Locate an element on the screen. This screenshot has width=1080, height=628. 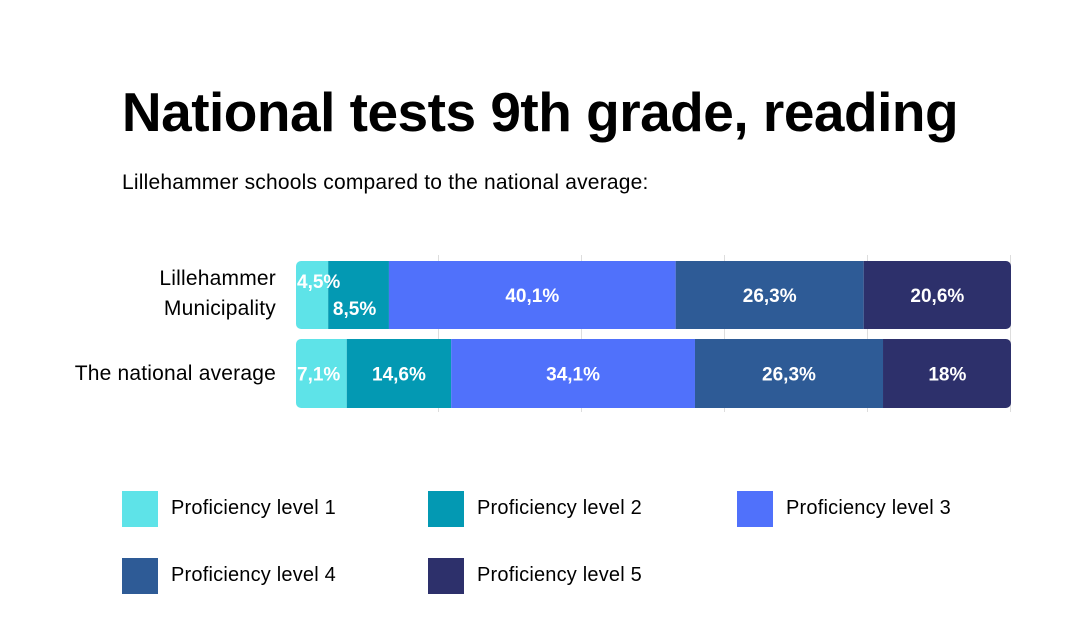
legend-label: Proficiency level 5 is located at coordinates (559, 575).